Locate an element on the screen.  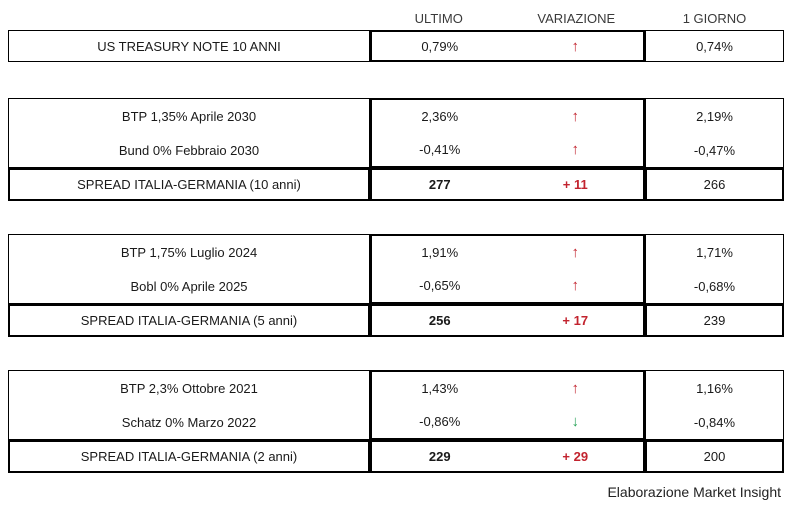
source-credit: Elaborazione Market Insight is located at coordinates (694, 492).